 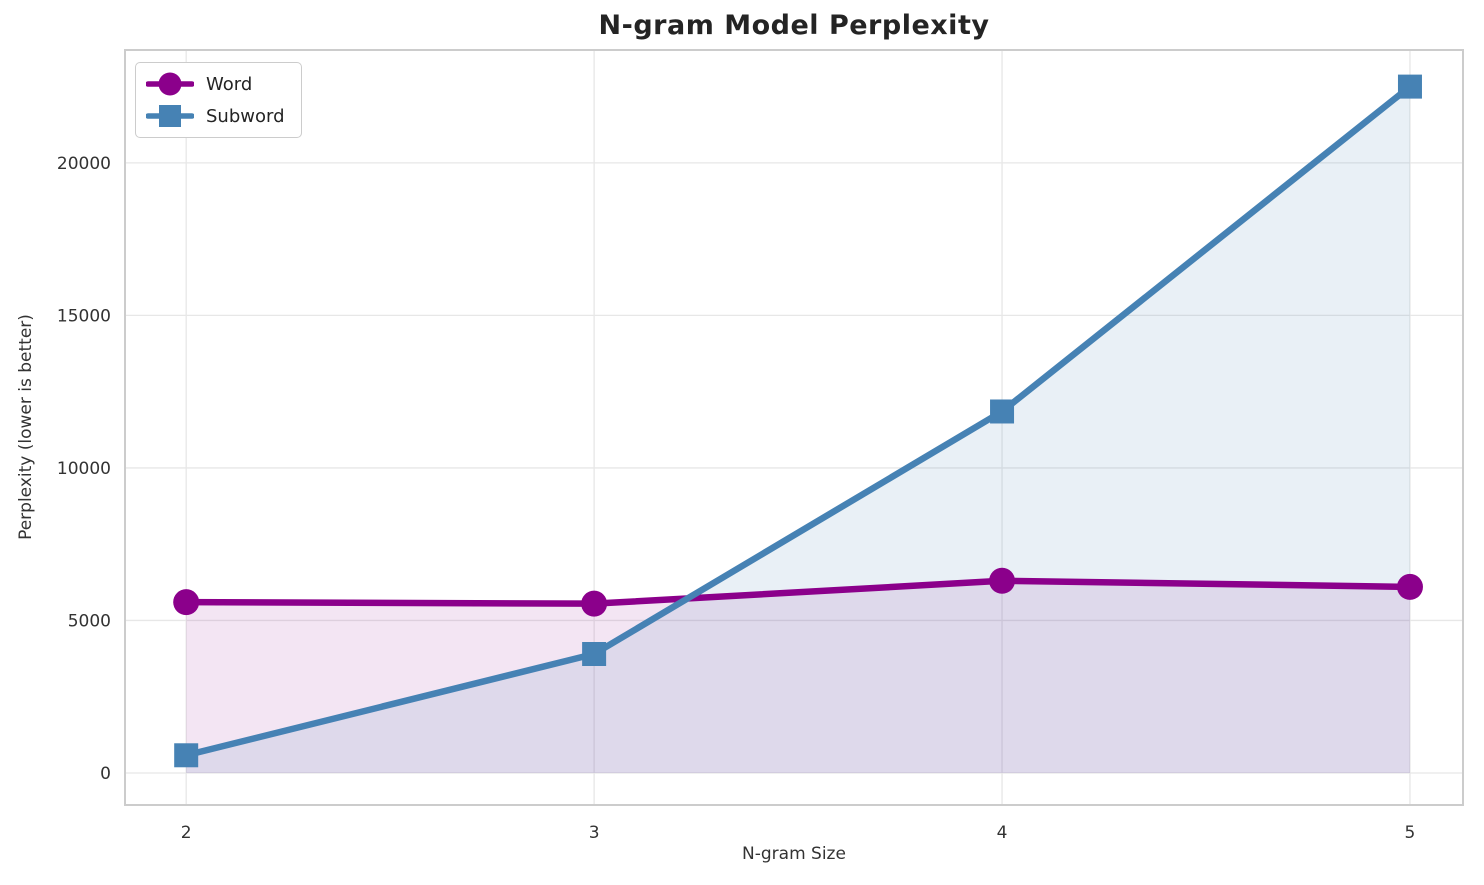 What do you see at coordinates (105, 774) in the screenshot?
I see `y-tick-label: 0` at bounding box center [105, 774].